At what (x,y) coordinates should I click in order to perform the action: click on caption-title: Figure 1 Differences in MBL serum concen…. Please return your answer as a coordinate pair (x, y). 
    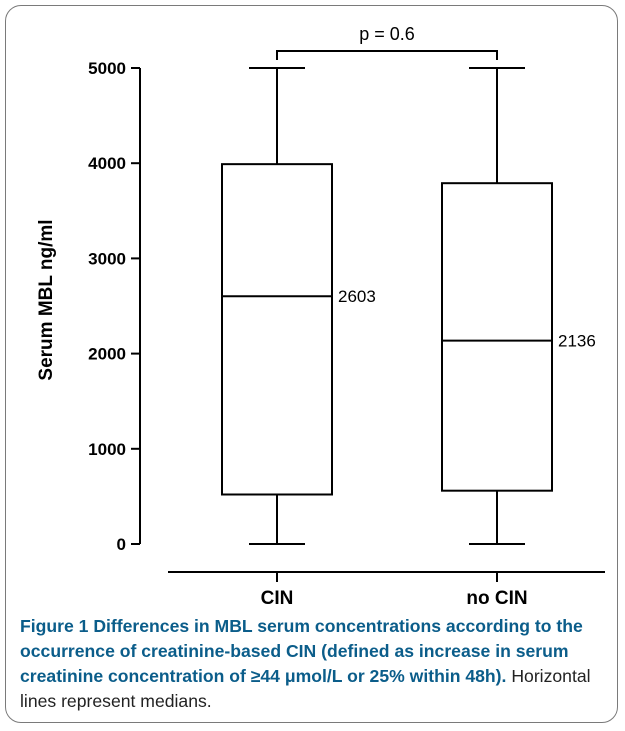
    Looking at the image, I should click on (301, 651).